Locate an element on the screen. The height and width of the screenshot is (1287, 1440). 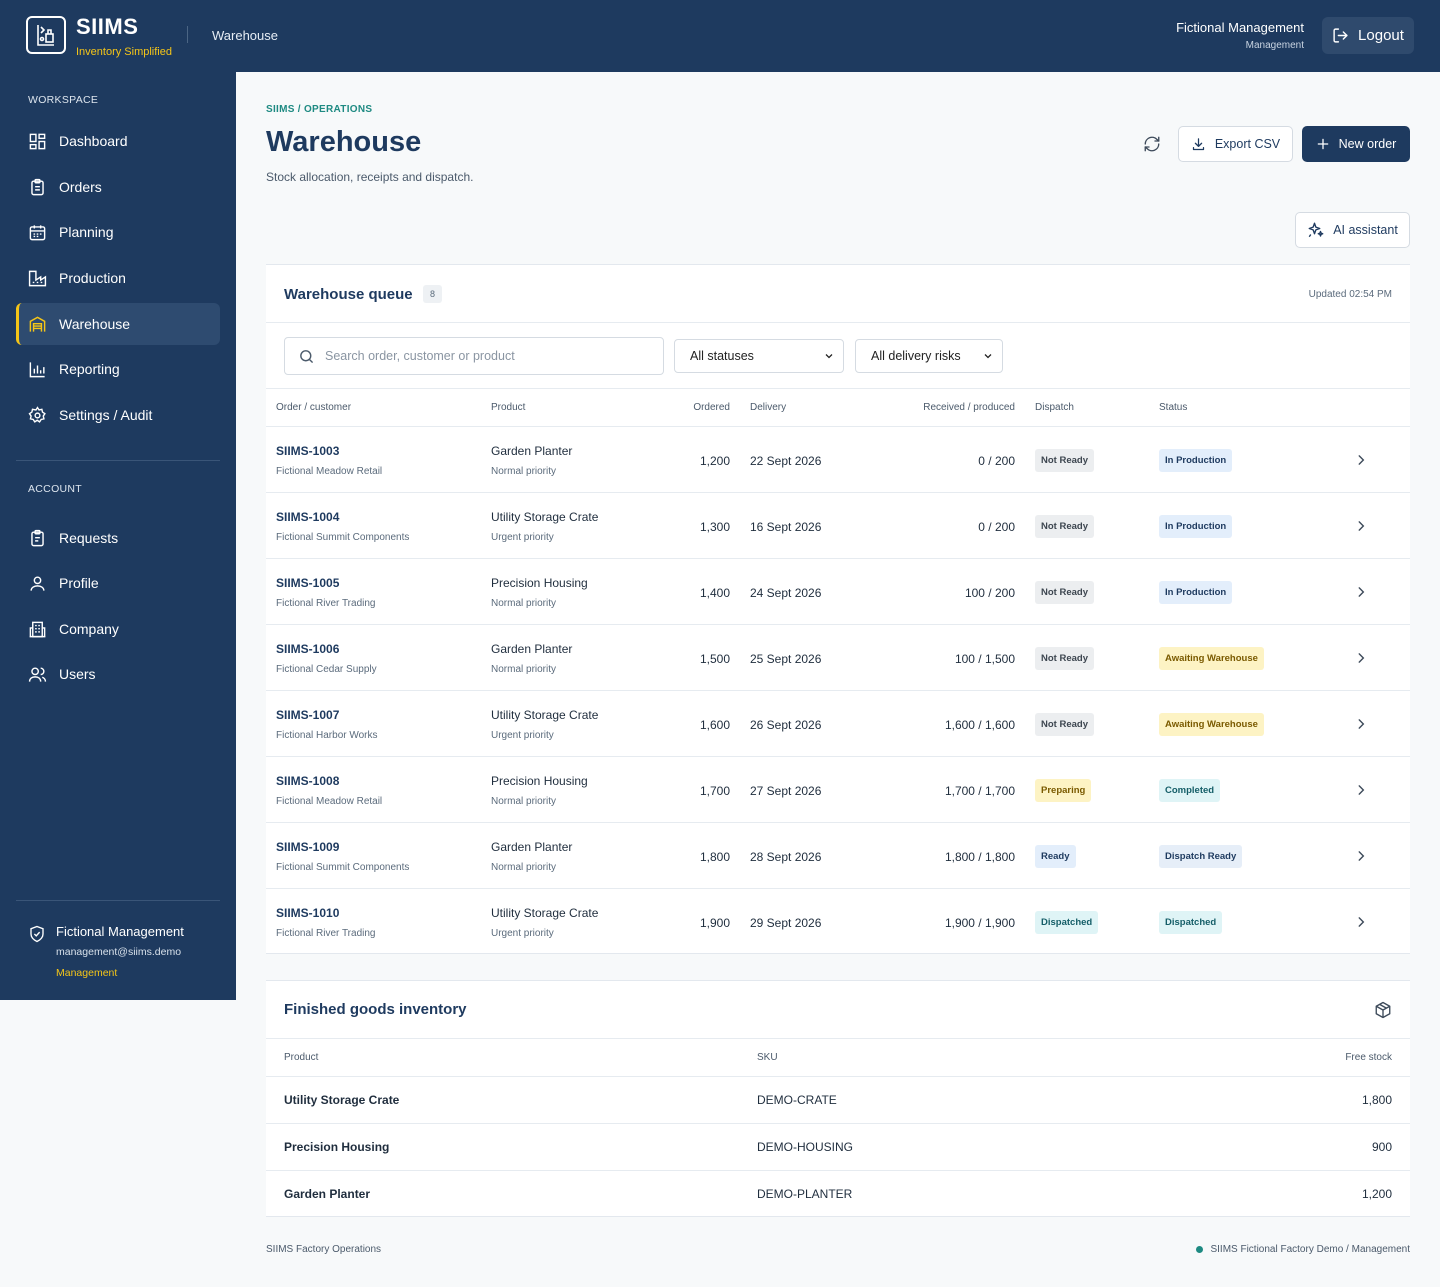
ordered-qty: 1,800 is located at coordinates (714, 857).